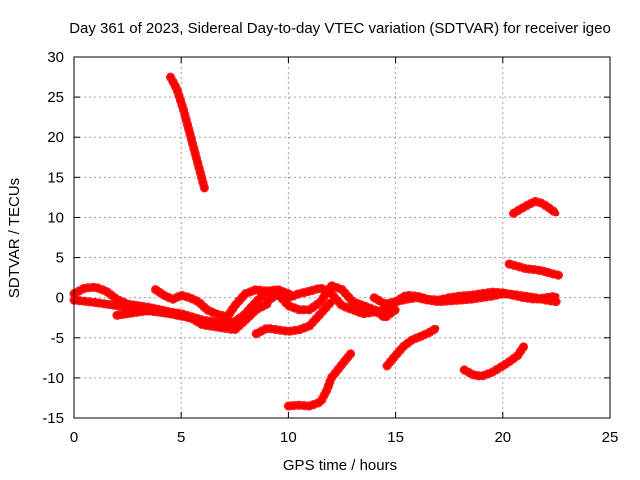 The image size is (640, 480). I want to click on y-tick-label: 10, so click(55, 217).